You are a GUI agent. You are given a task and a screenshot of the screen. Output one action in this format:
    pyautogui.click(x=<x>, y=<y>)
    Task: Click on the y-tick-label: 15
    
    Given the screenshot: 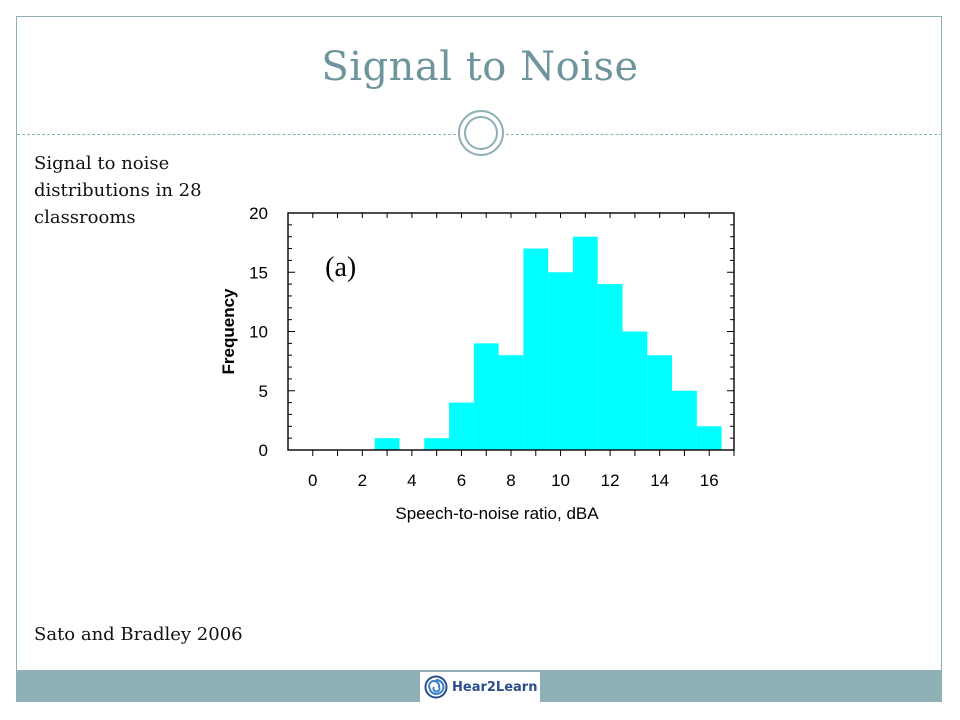 What is the action you would take?
    pyautogui.click(x=258, y=272)
    